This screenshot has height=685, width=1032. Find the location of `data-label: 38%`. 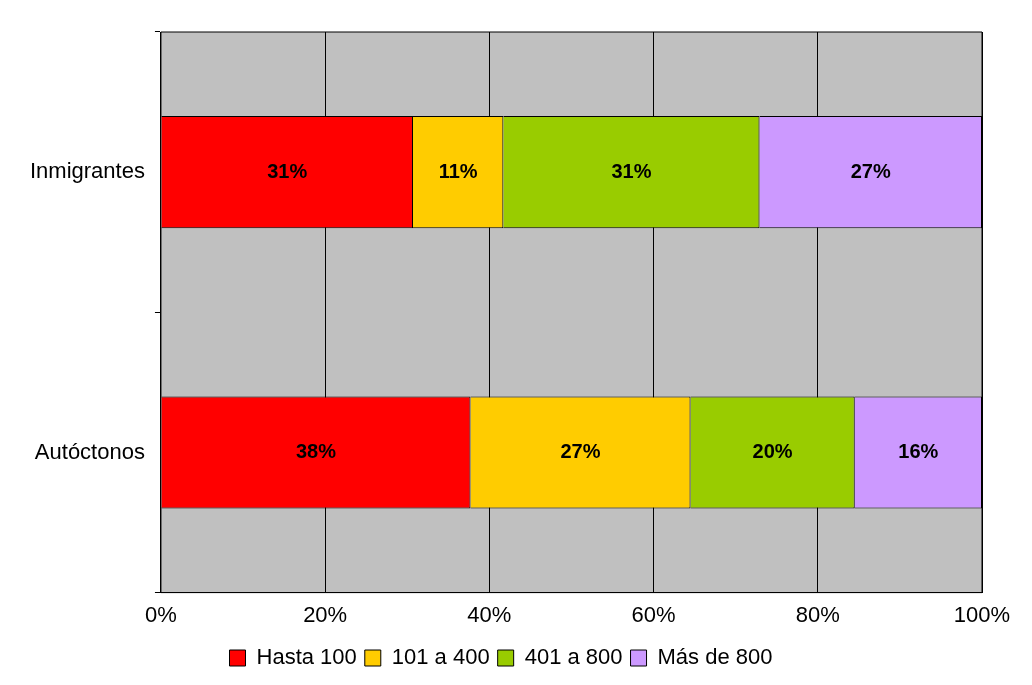

data-label: 38% is located at coordinates (316, 450).